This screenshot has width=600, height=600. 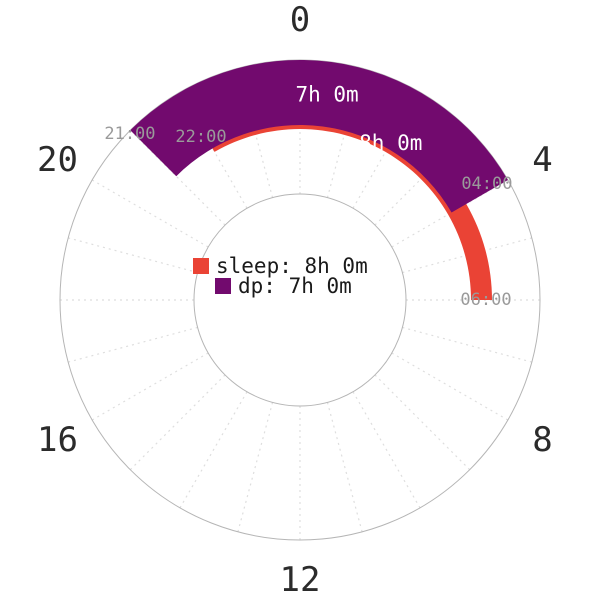 What do you see at coordinates (300, 580) in the screenshot?
I see `hour-label: 12` at bounding box center [300, 580].